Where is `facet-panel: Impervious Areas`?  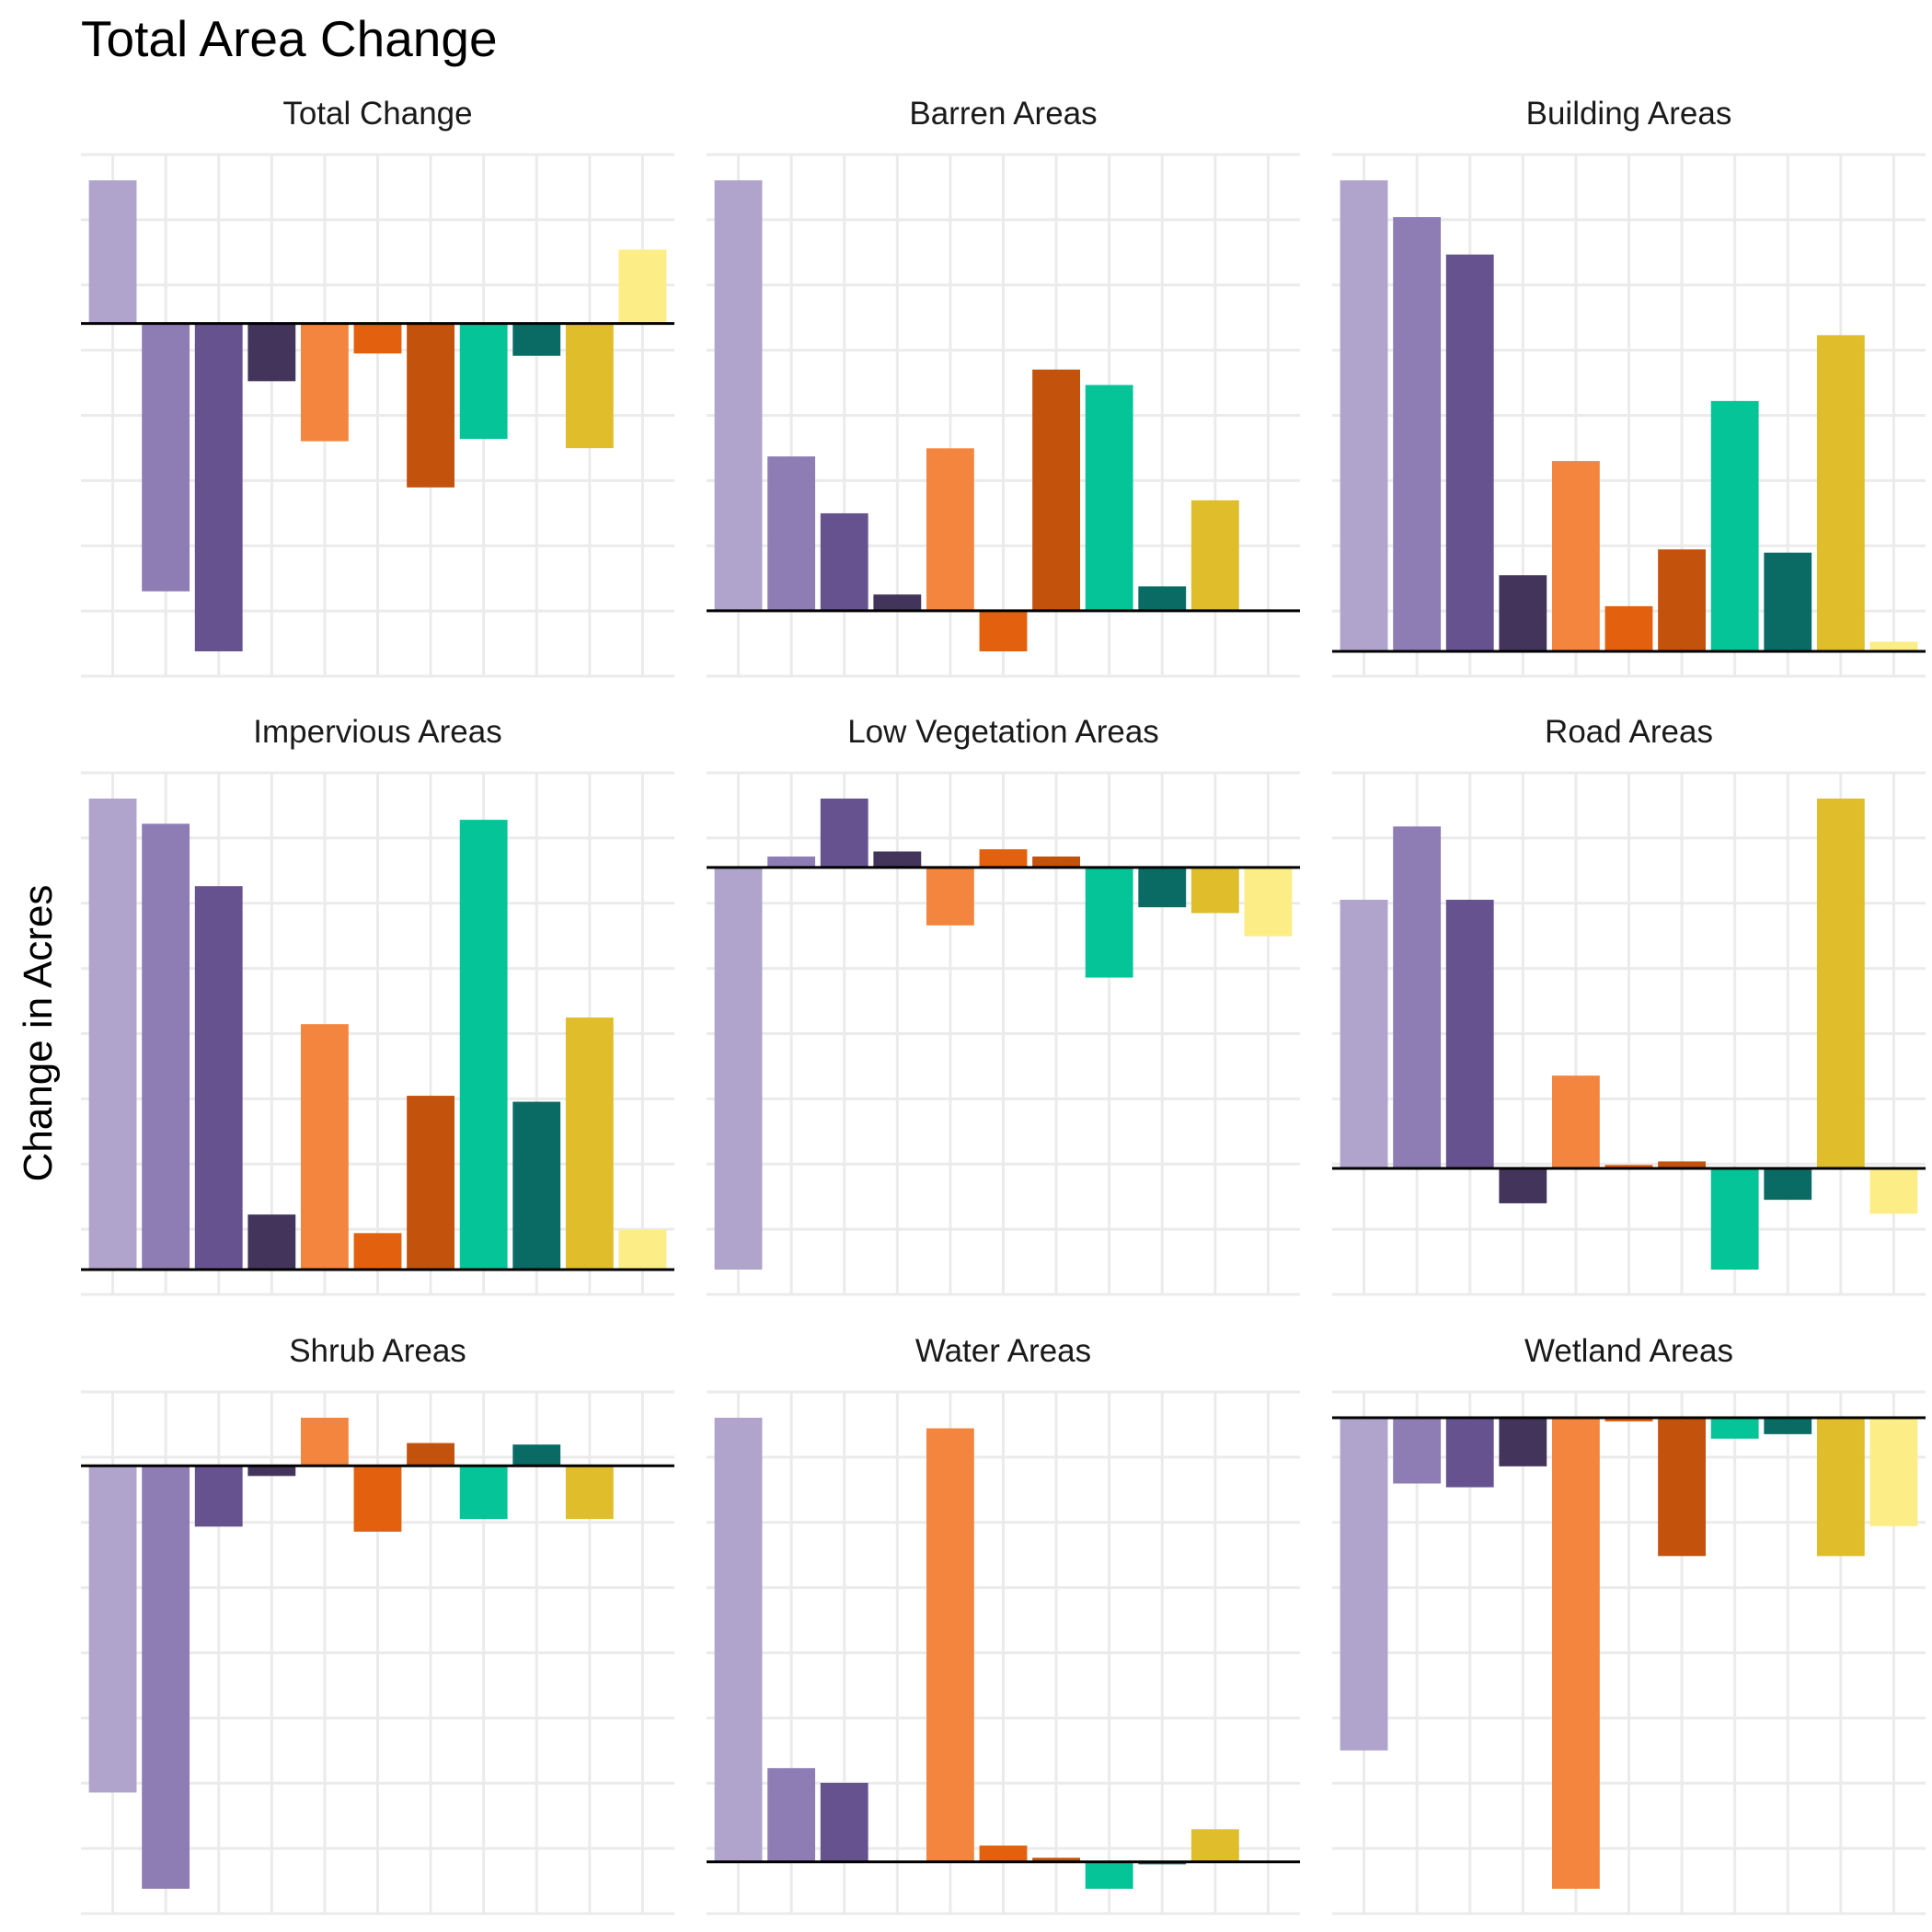
facet-panel: Impervious Areas is located at coordinates (377, 1005).